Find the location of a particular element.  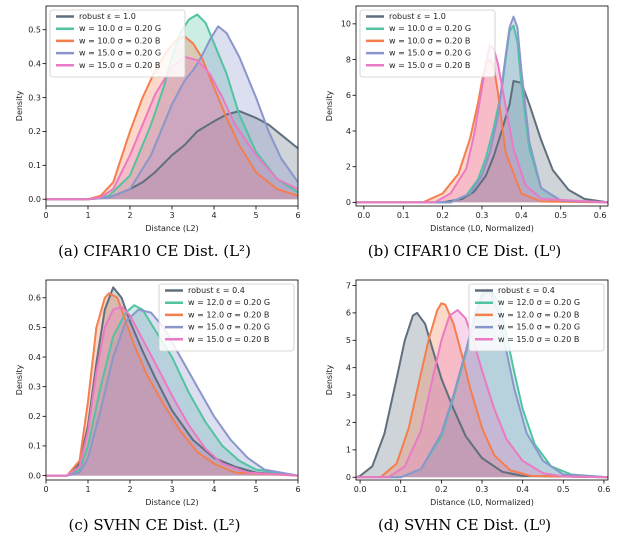

caption-d: (d) SVHN CE Dist. (L⁰) is located at coordinates (464, 525).